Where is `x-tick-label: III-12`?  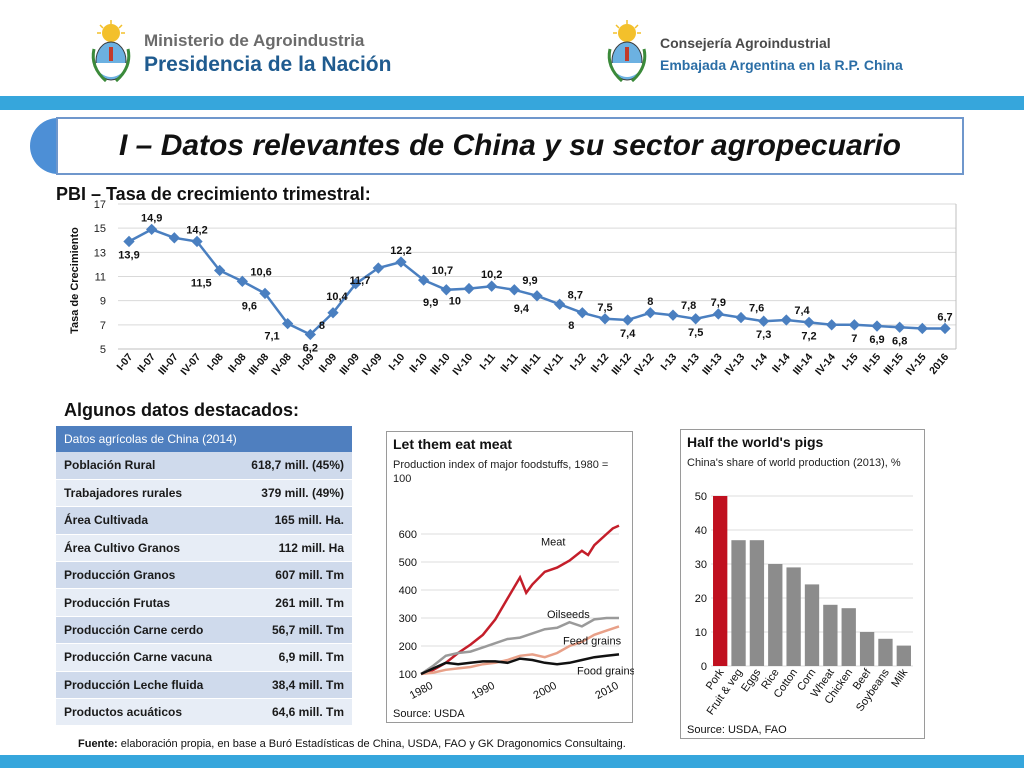 x-tick-label: III-12 is located at coordinates (621, 364).